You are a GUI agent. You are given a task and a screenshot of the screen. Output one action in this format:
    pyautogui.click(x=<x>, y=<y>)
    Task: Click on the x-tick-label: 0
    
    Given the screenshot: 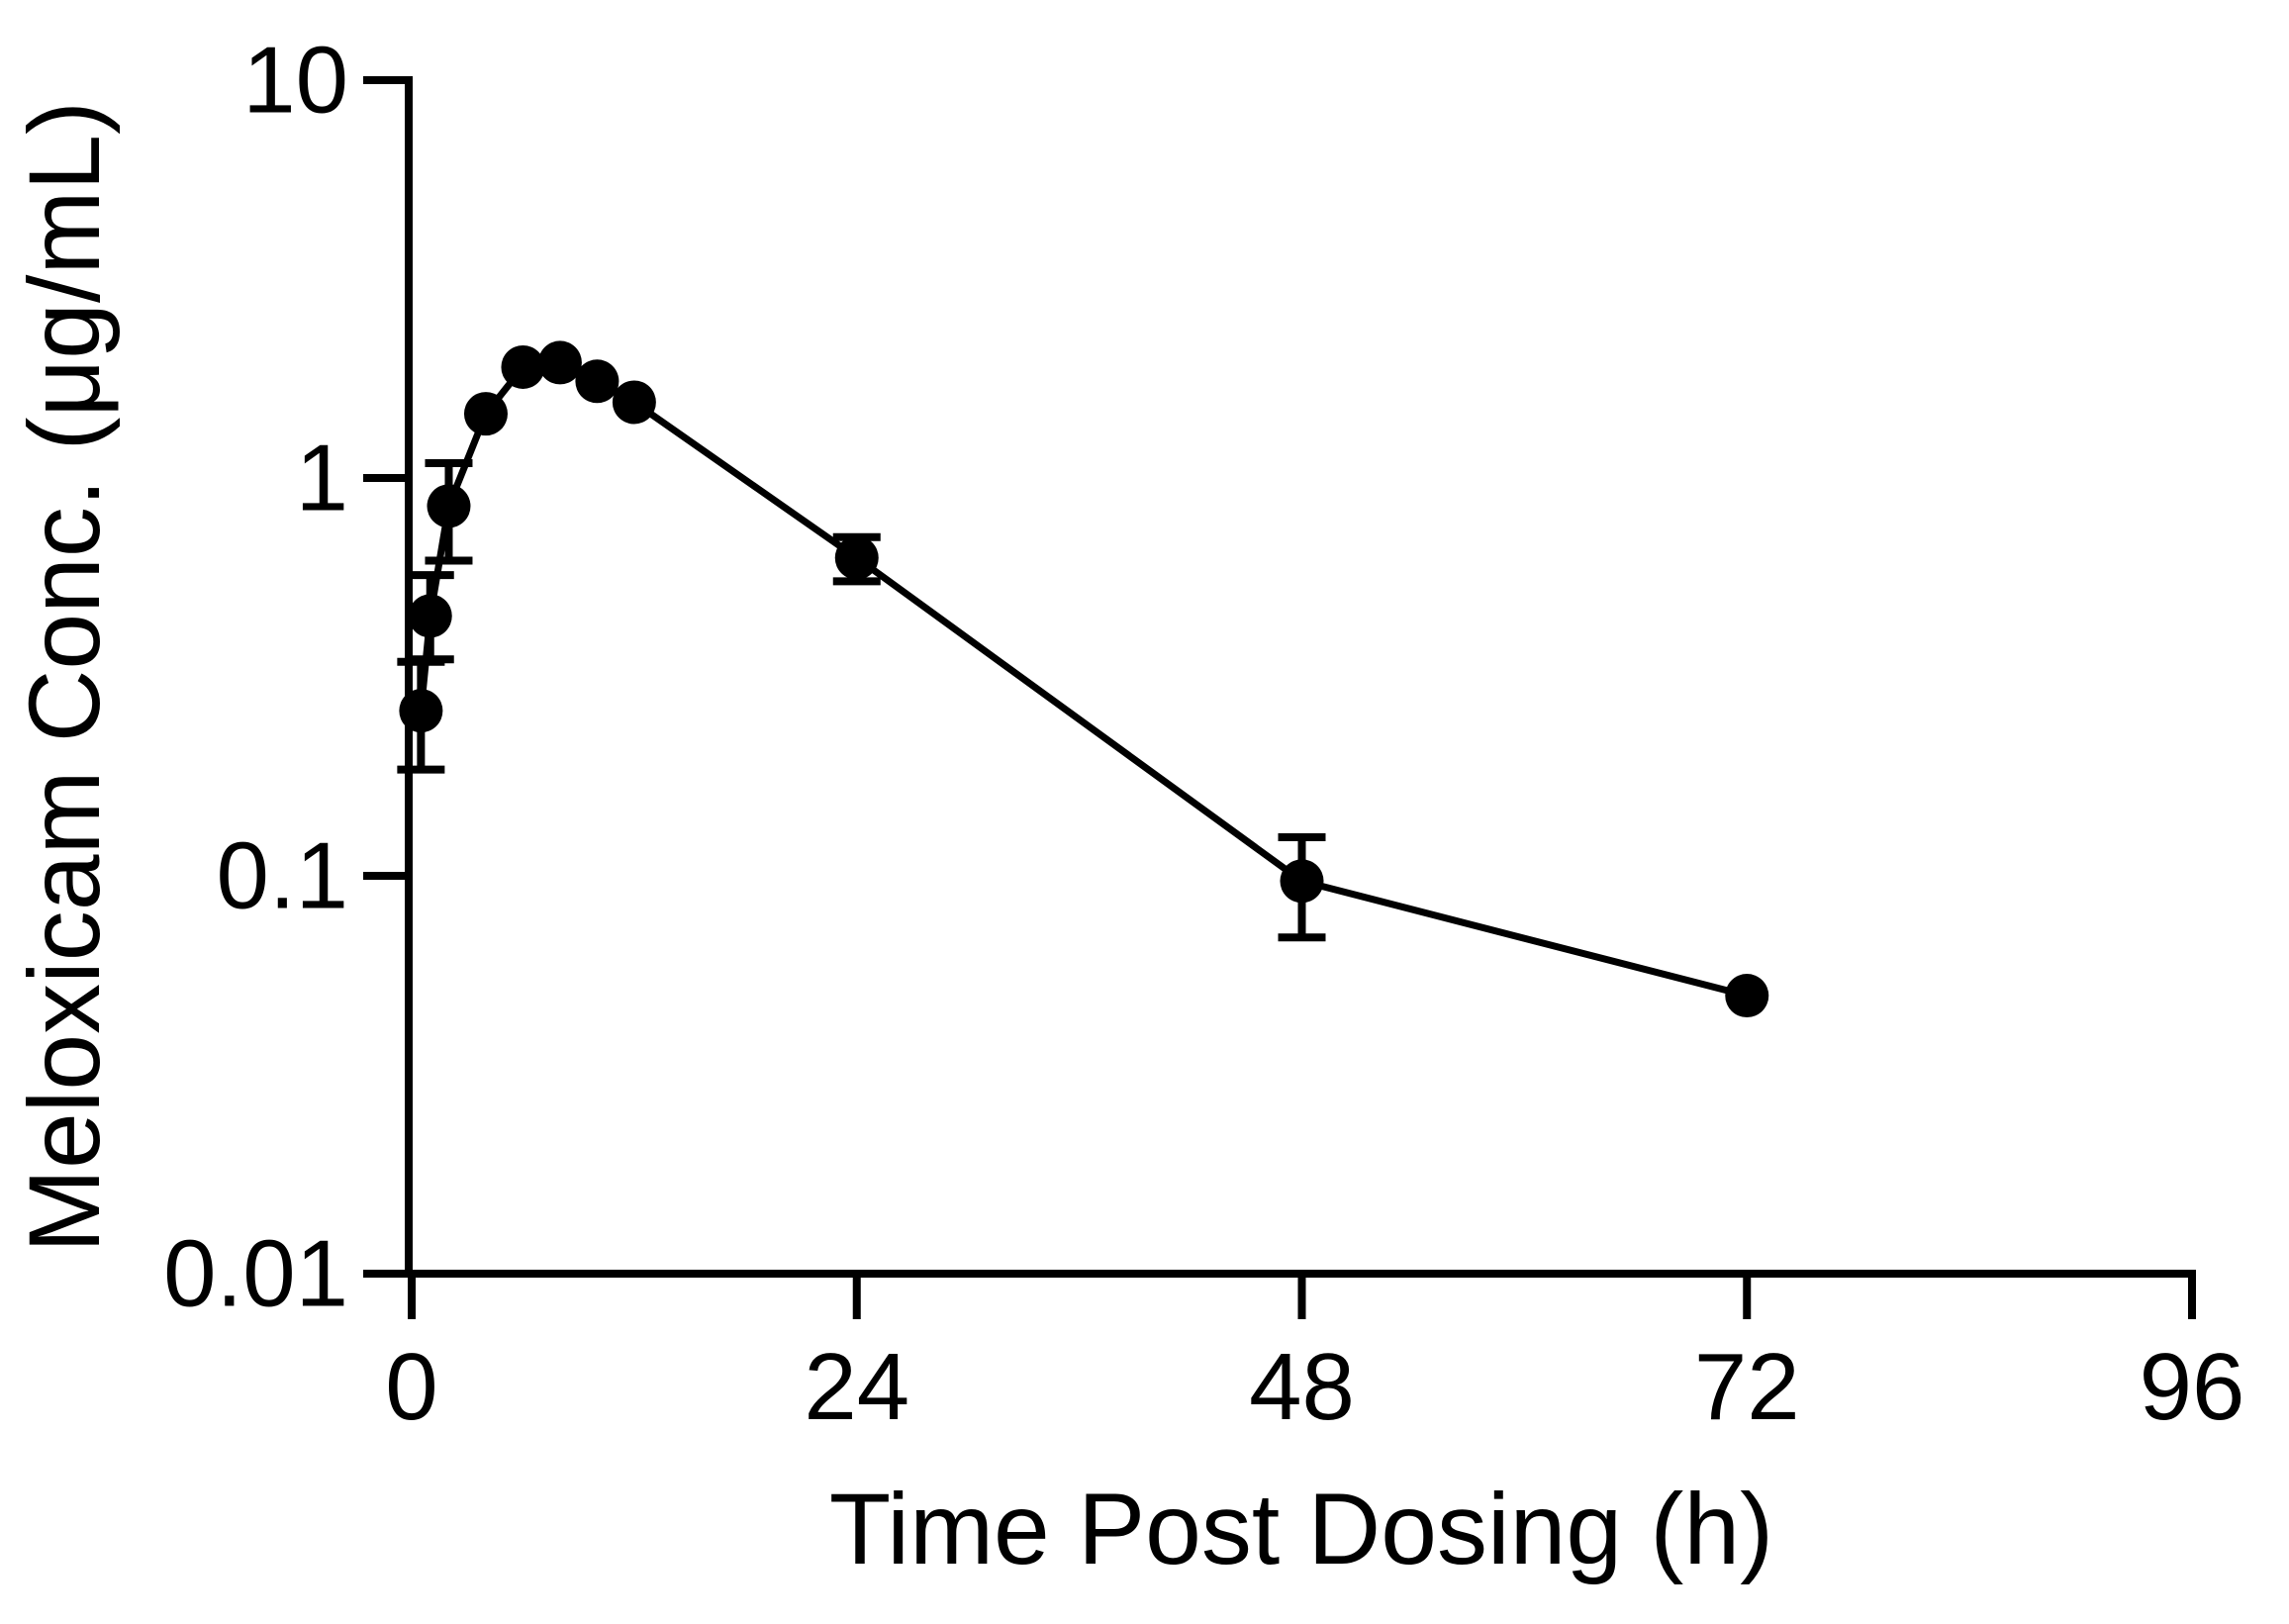 What is the action you would take?
    pyautogui.click(x=411, y=1387)
    